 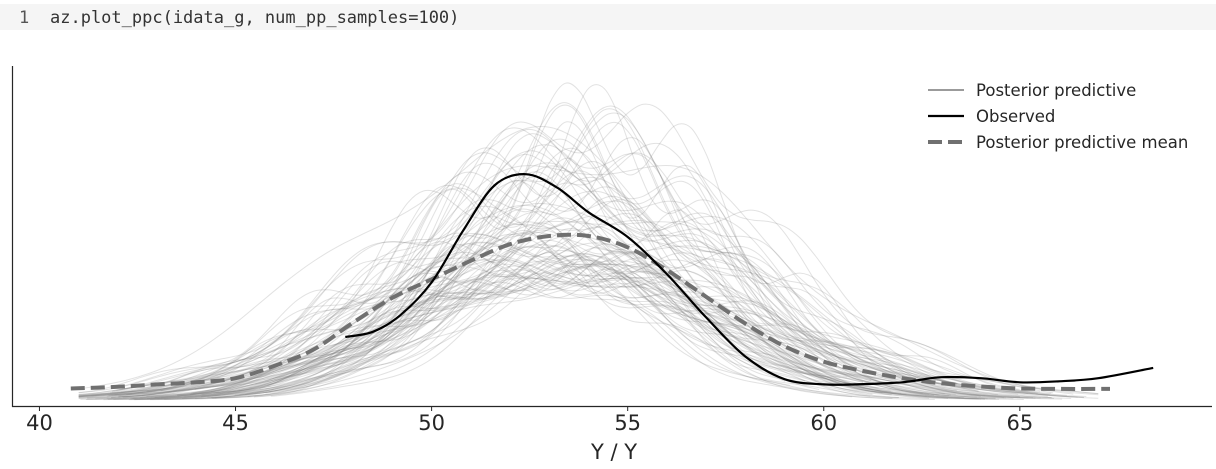 What do you see at coordinates (1019, 423) in the screenshot?
I see `x-tick-label: 65` at bounding box center [1019, 423].